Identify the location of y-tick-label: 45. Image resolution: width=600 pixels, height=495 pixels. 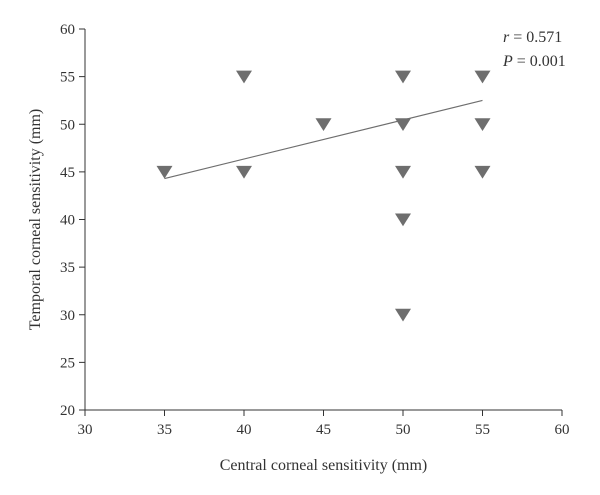
(67, 173).